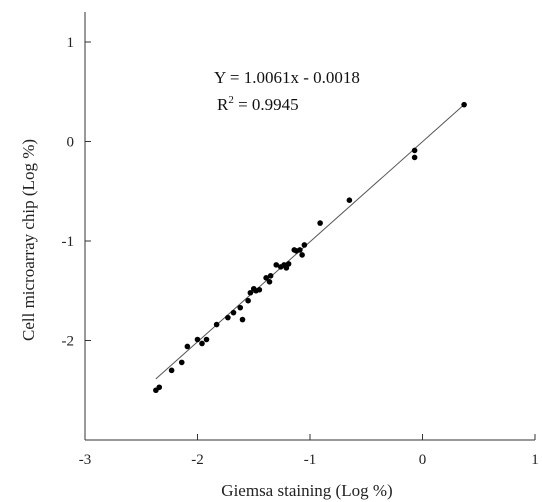 Image resolution: width=542 pixels, height=502 pixels. What do you see at coordinates (310, 460) in the screenshot?
I see `x-tick-label: -1` at bounding box center [310, 460].